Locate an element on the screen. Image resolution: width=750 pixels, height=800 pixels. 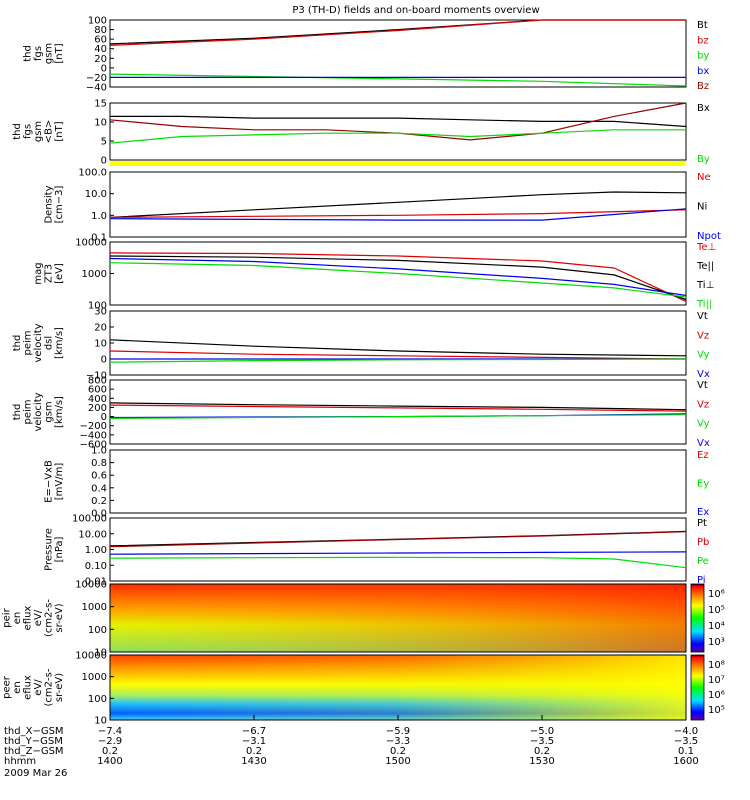
y-tick-label: 1000 is located at coordinates (94, 607).